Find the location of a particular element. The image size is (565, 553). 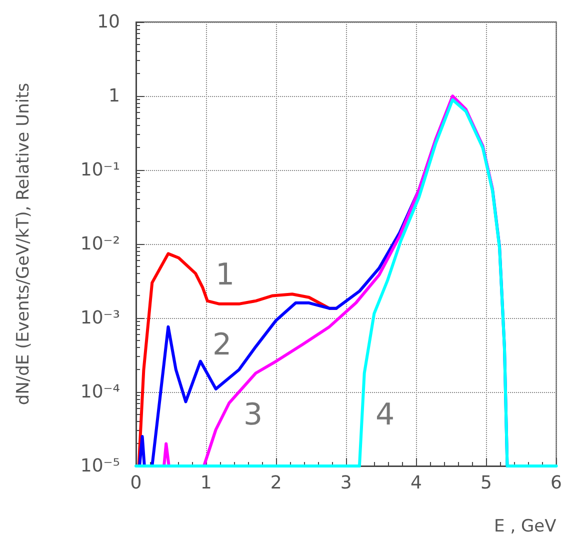

x-axis-title: E , GeV is located at coordinates (525, 526).